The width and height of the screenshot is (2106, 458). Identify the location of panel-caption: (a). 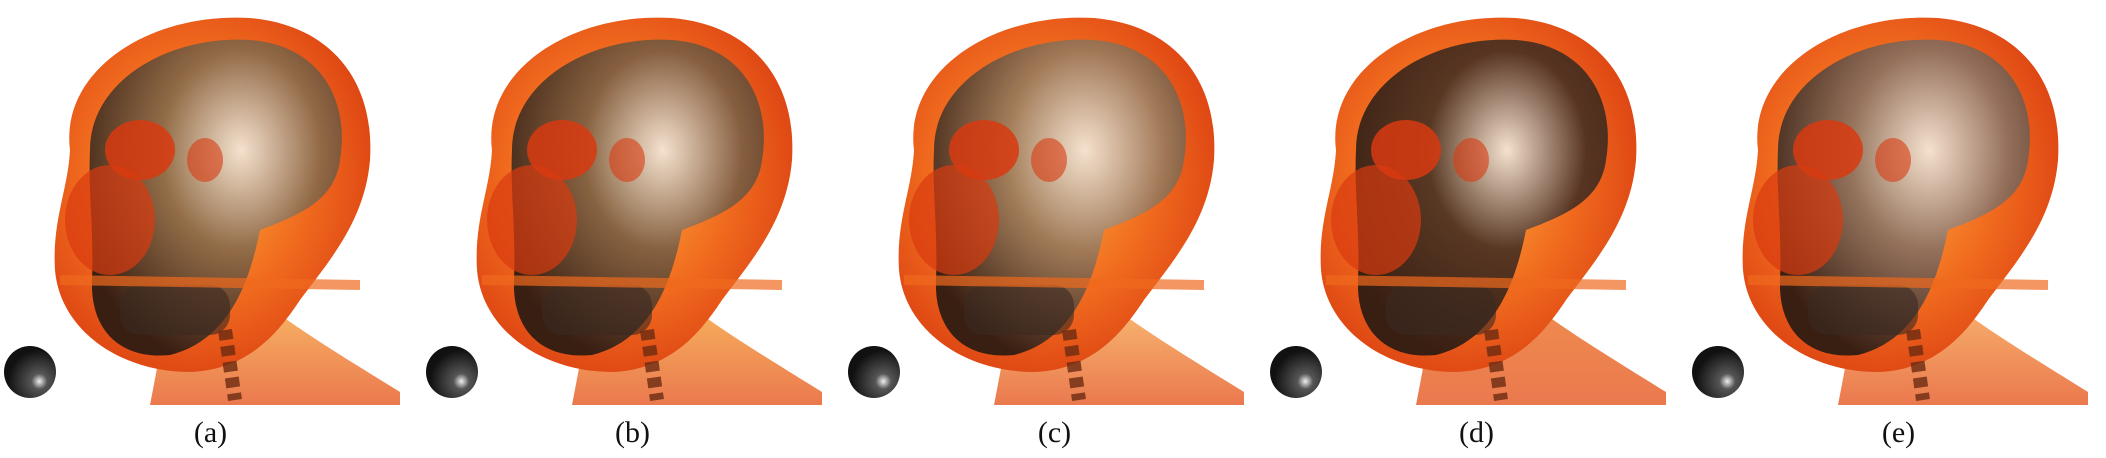
(210, 432).